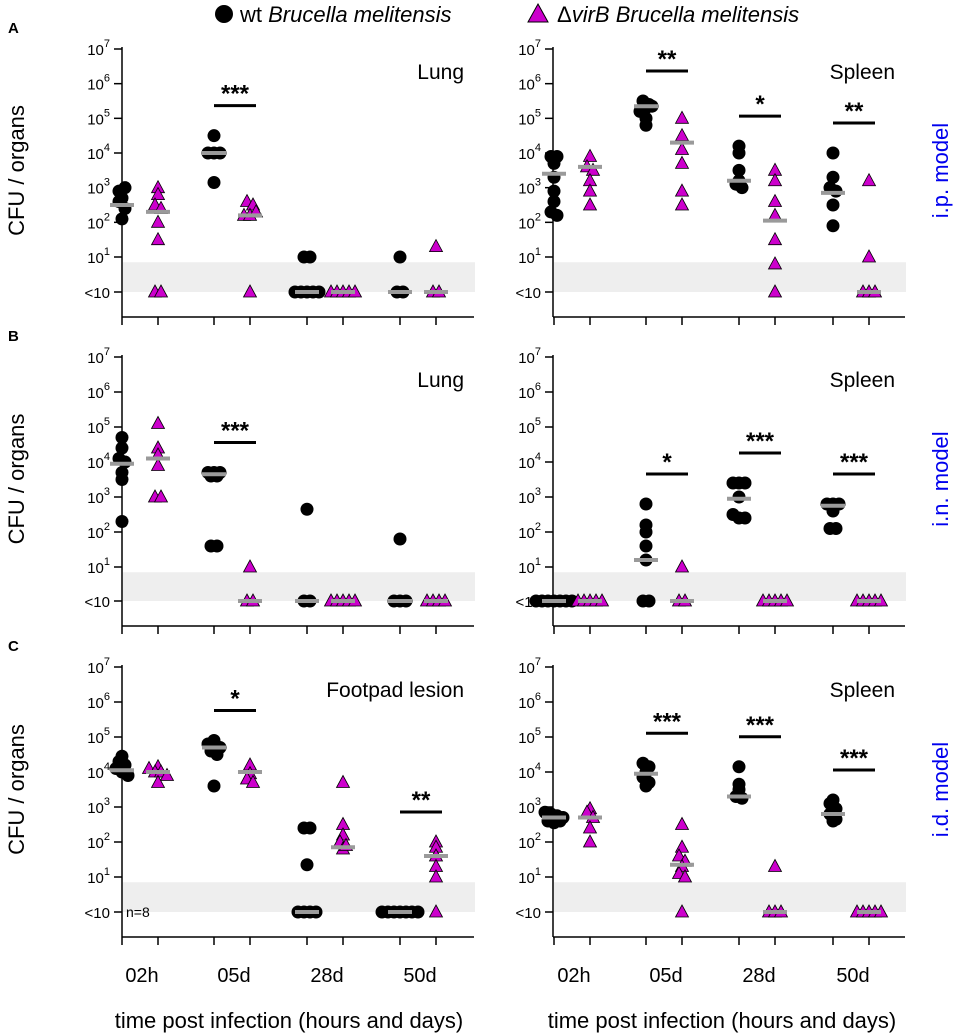  Describe the element at coordinates (289, 1020) in the screenshot. I see `x-axis-label-left: time post infection (hours and days)` at that location.